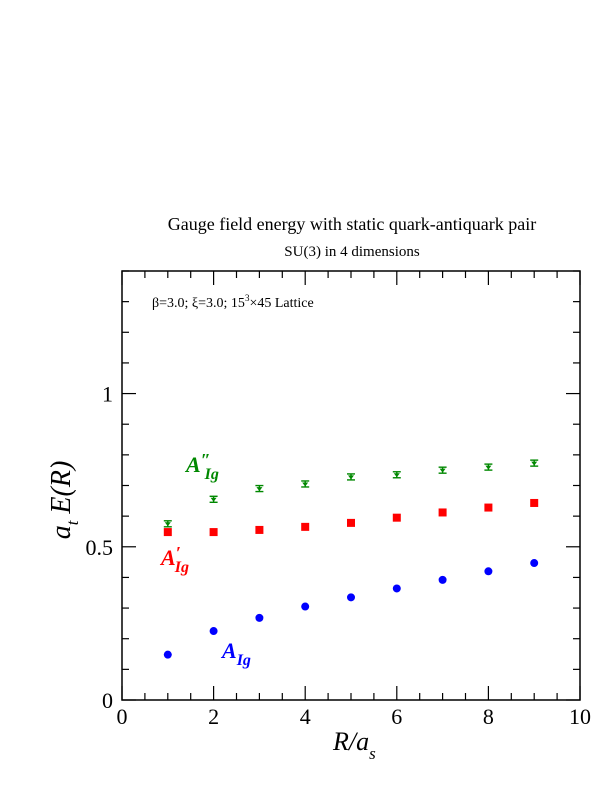  What do you see at coordinates (305, 716) in the screenshot?
I see `x-tick-label: 4` at bounding box center [305, 716].